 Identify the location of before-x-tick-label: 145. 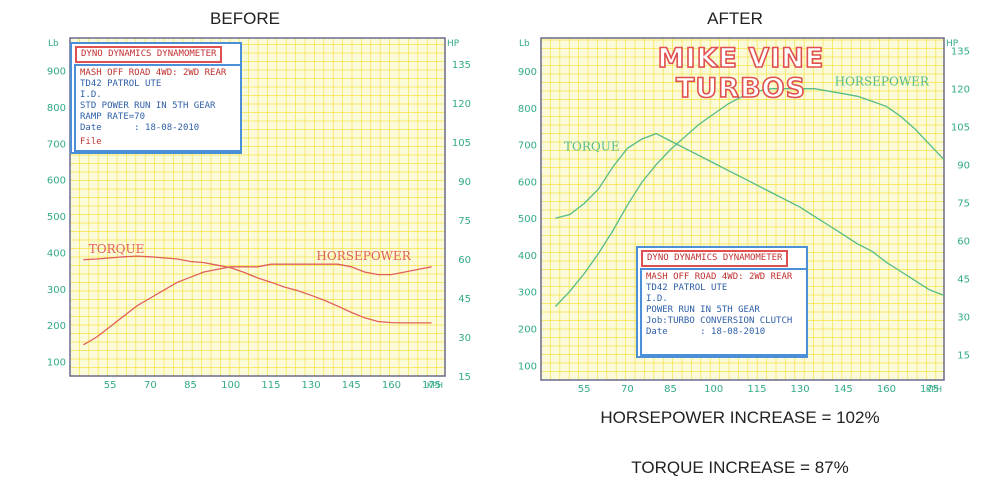
(351, 385).